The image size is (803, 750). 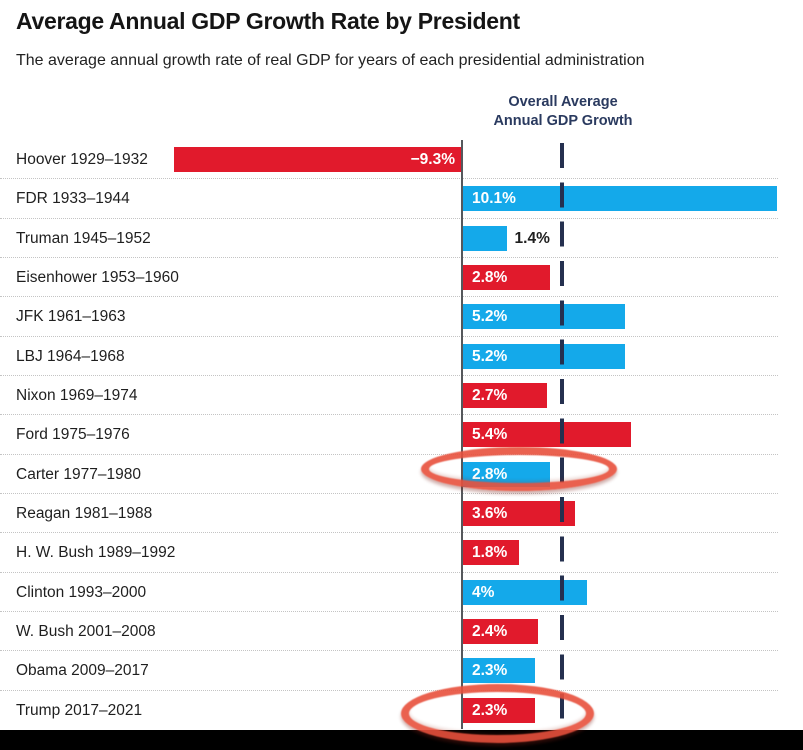 I want to click on reference-line-label-line1: Overall Average, so click(x=563, y=102).